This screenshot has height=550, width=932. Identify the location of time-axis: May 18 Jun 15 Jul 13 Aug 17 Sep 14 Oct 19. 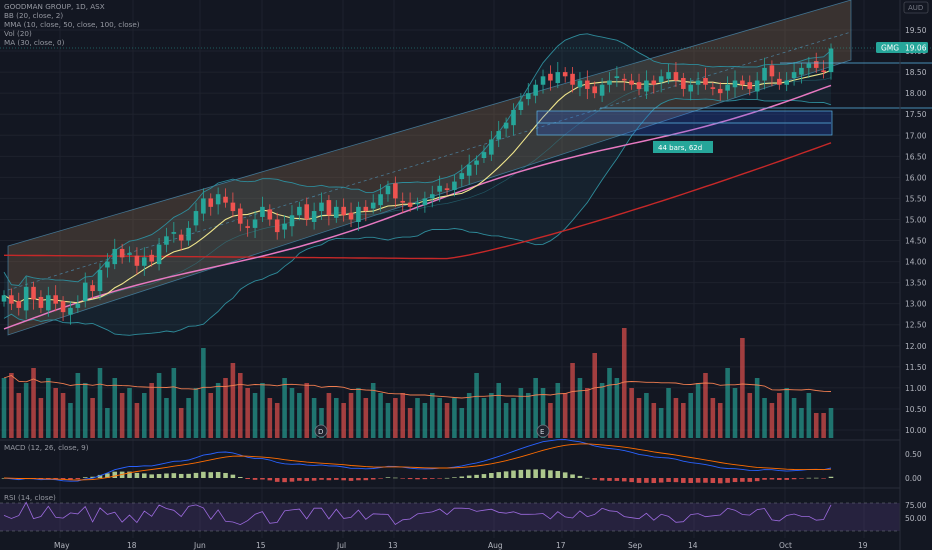
(461, 545).